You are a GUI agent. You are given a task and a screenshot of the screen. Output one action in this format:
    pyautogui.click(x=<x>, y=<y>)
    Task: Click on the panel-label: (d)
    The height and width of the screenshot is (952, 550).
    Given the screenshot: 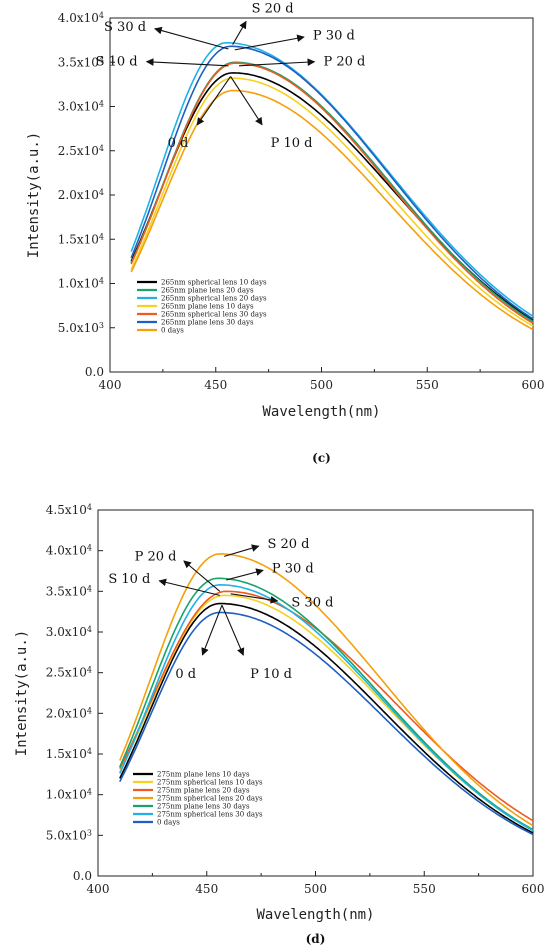 What is the action you would take?
    pyautogui.click(x=316, y=939)
    